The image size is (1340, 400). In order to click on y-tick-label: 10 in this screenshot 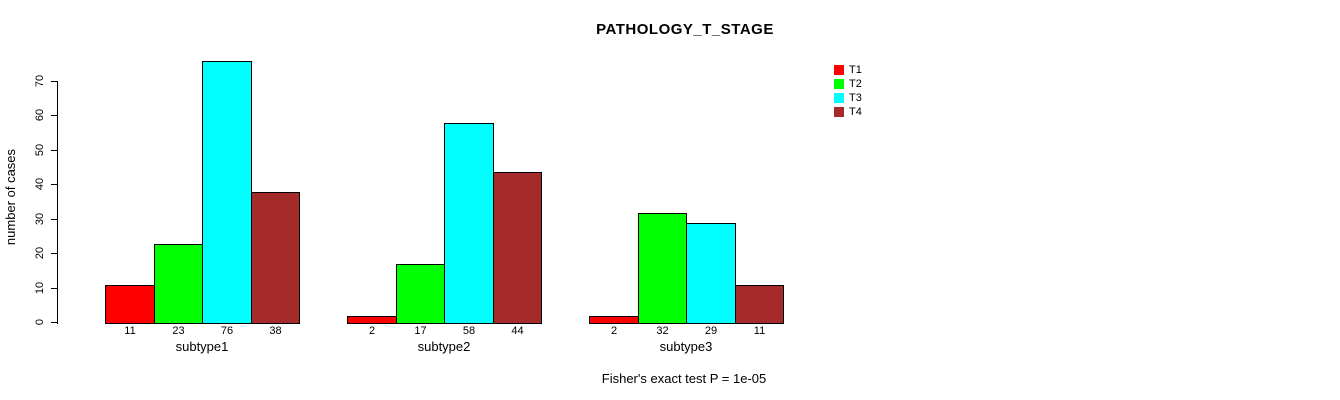, I will do `click(40, 288)`.